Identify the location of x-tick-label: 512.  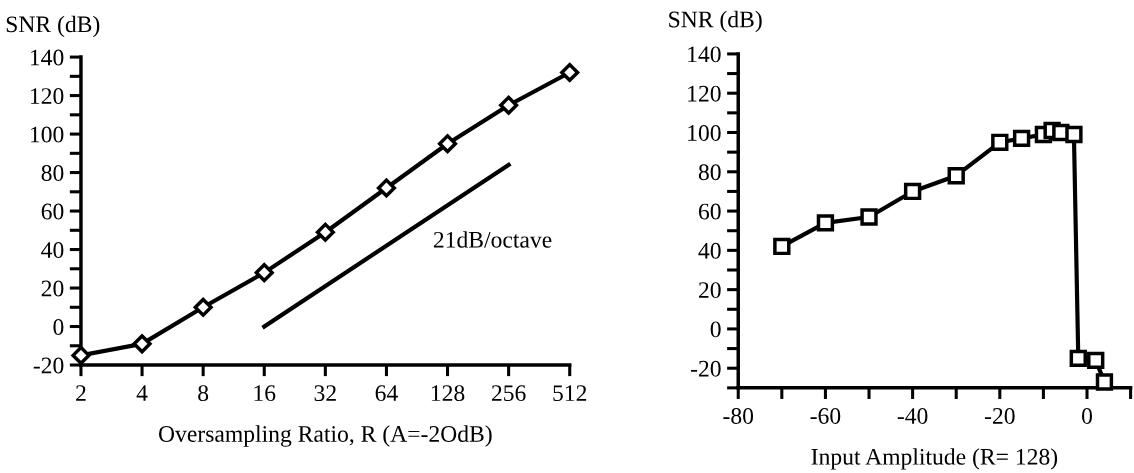
(570, 393).